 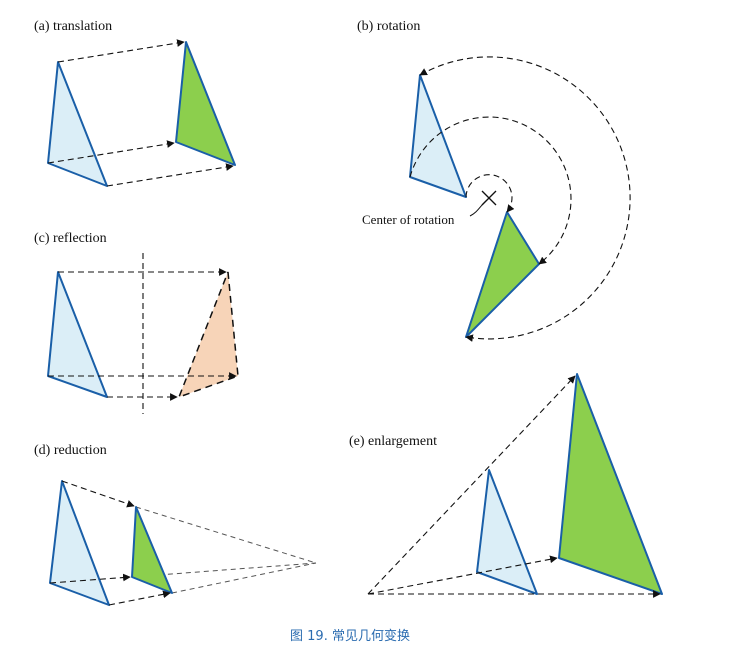 I want to click on rotation-center-leader, so click(x=478, y=208).